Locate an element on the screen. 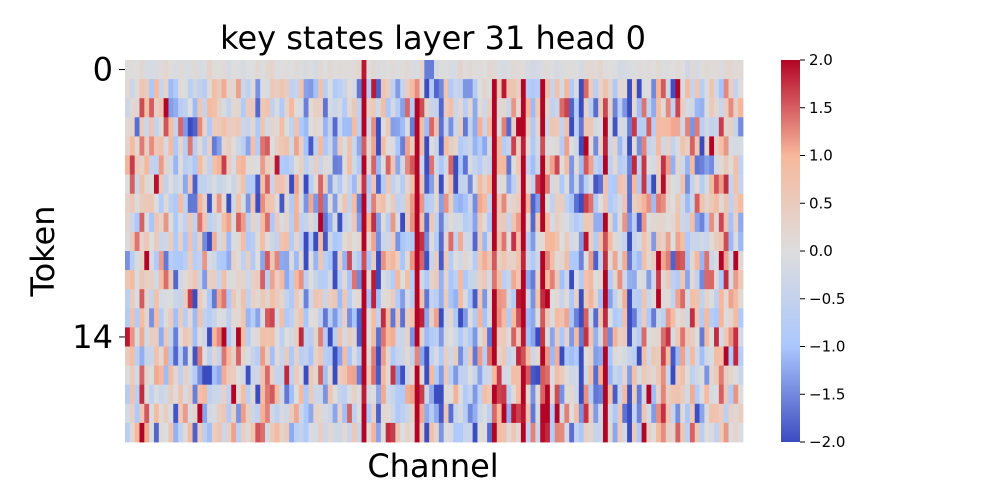  colorbar-tick-label: −0.5 is located at coordinates (827, 299).